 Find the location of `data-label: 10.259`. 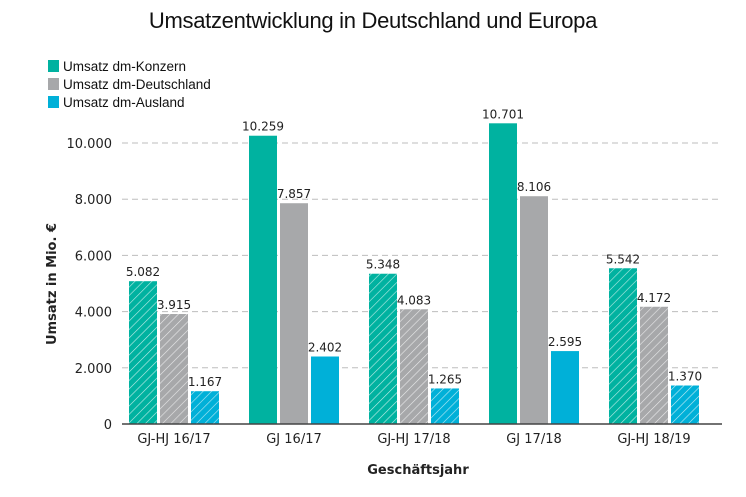

data-label: 10.259 is located at coordinates (263, 127).